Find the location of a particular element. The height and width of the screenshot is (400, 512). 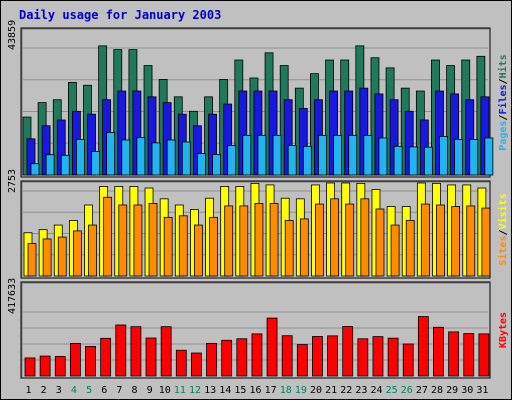

x-tick-label-5: 5 is located at coordinates (89, 390).